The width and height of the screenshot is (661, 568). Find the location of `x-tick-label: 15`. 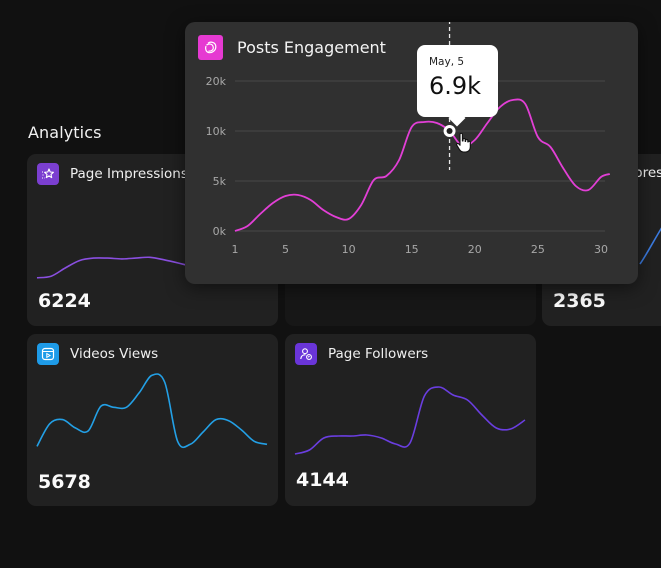

x-tick-label: 15 is located at coordinates (412, 249).